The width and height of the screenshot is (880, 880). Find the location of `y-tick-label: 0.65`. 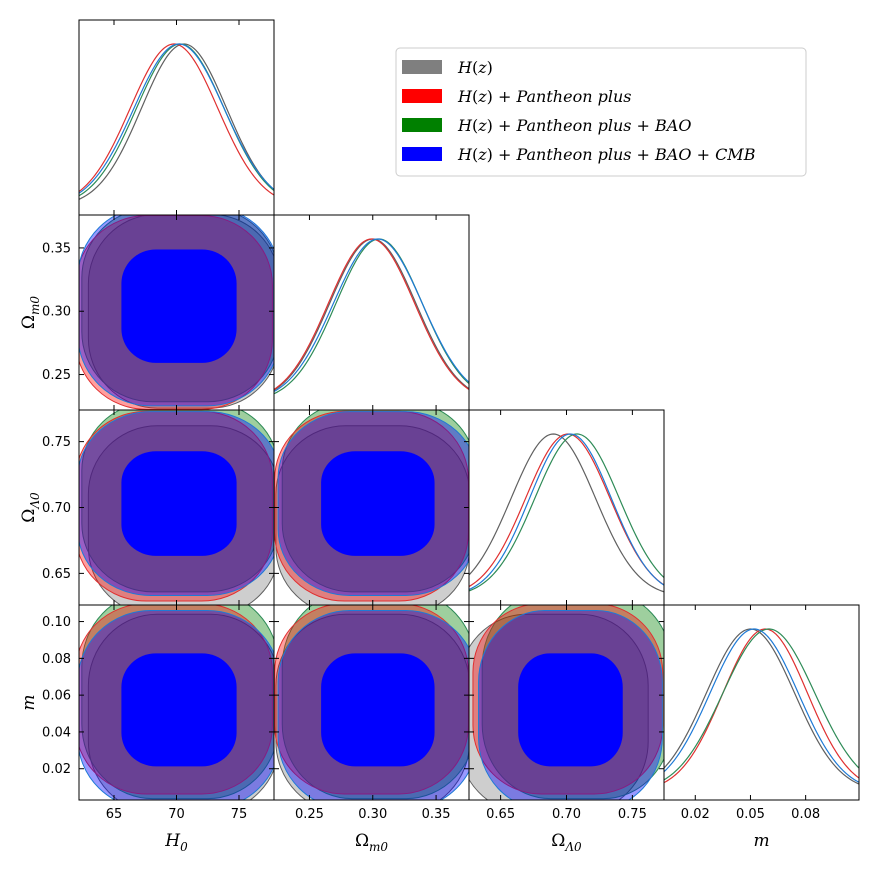

y-tick-label: 0.65 is located at coordinates (56, 574).